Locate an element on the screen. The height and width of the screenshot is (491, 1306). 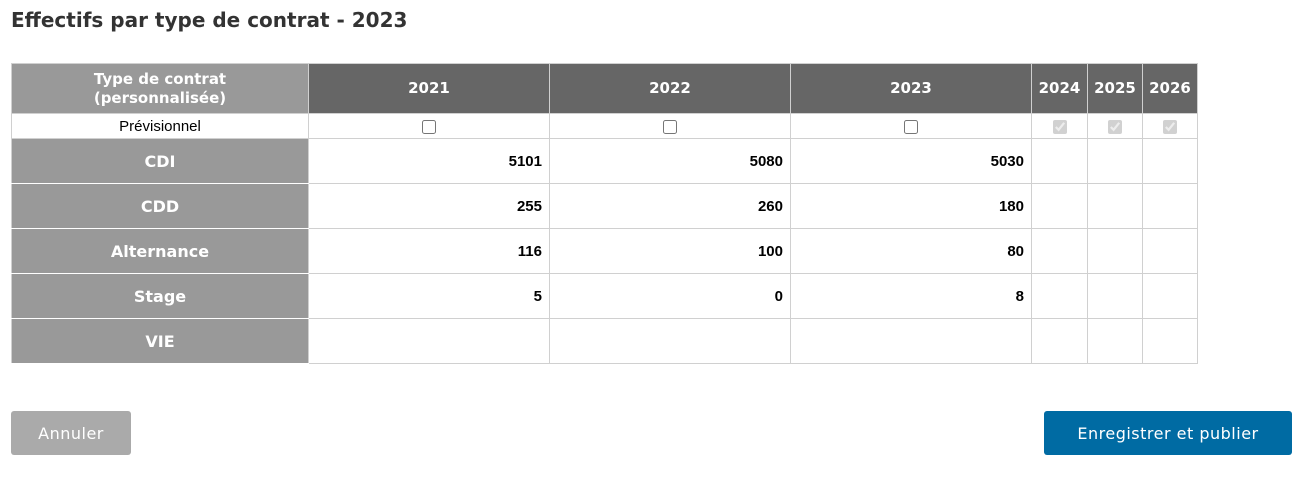
row-label: CDD is located at coordinates (160, 206).